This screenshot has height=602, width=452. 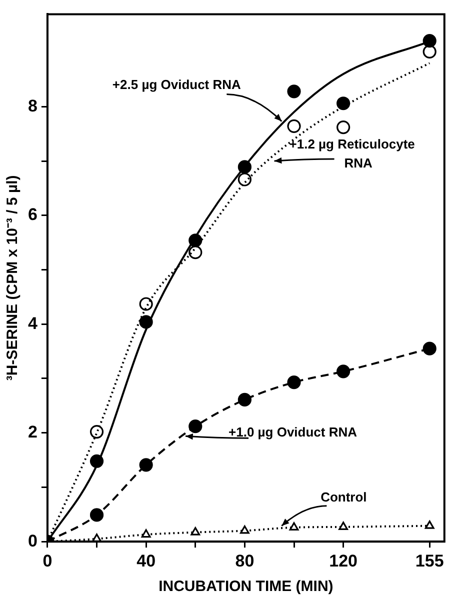 What do you see at coordinates (343, 496) in the screenshot?
I see `annotation: Control` at bounding box center [343, 496].